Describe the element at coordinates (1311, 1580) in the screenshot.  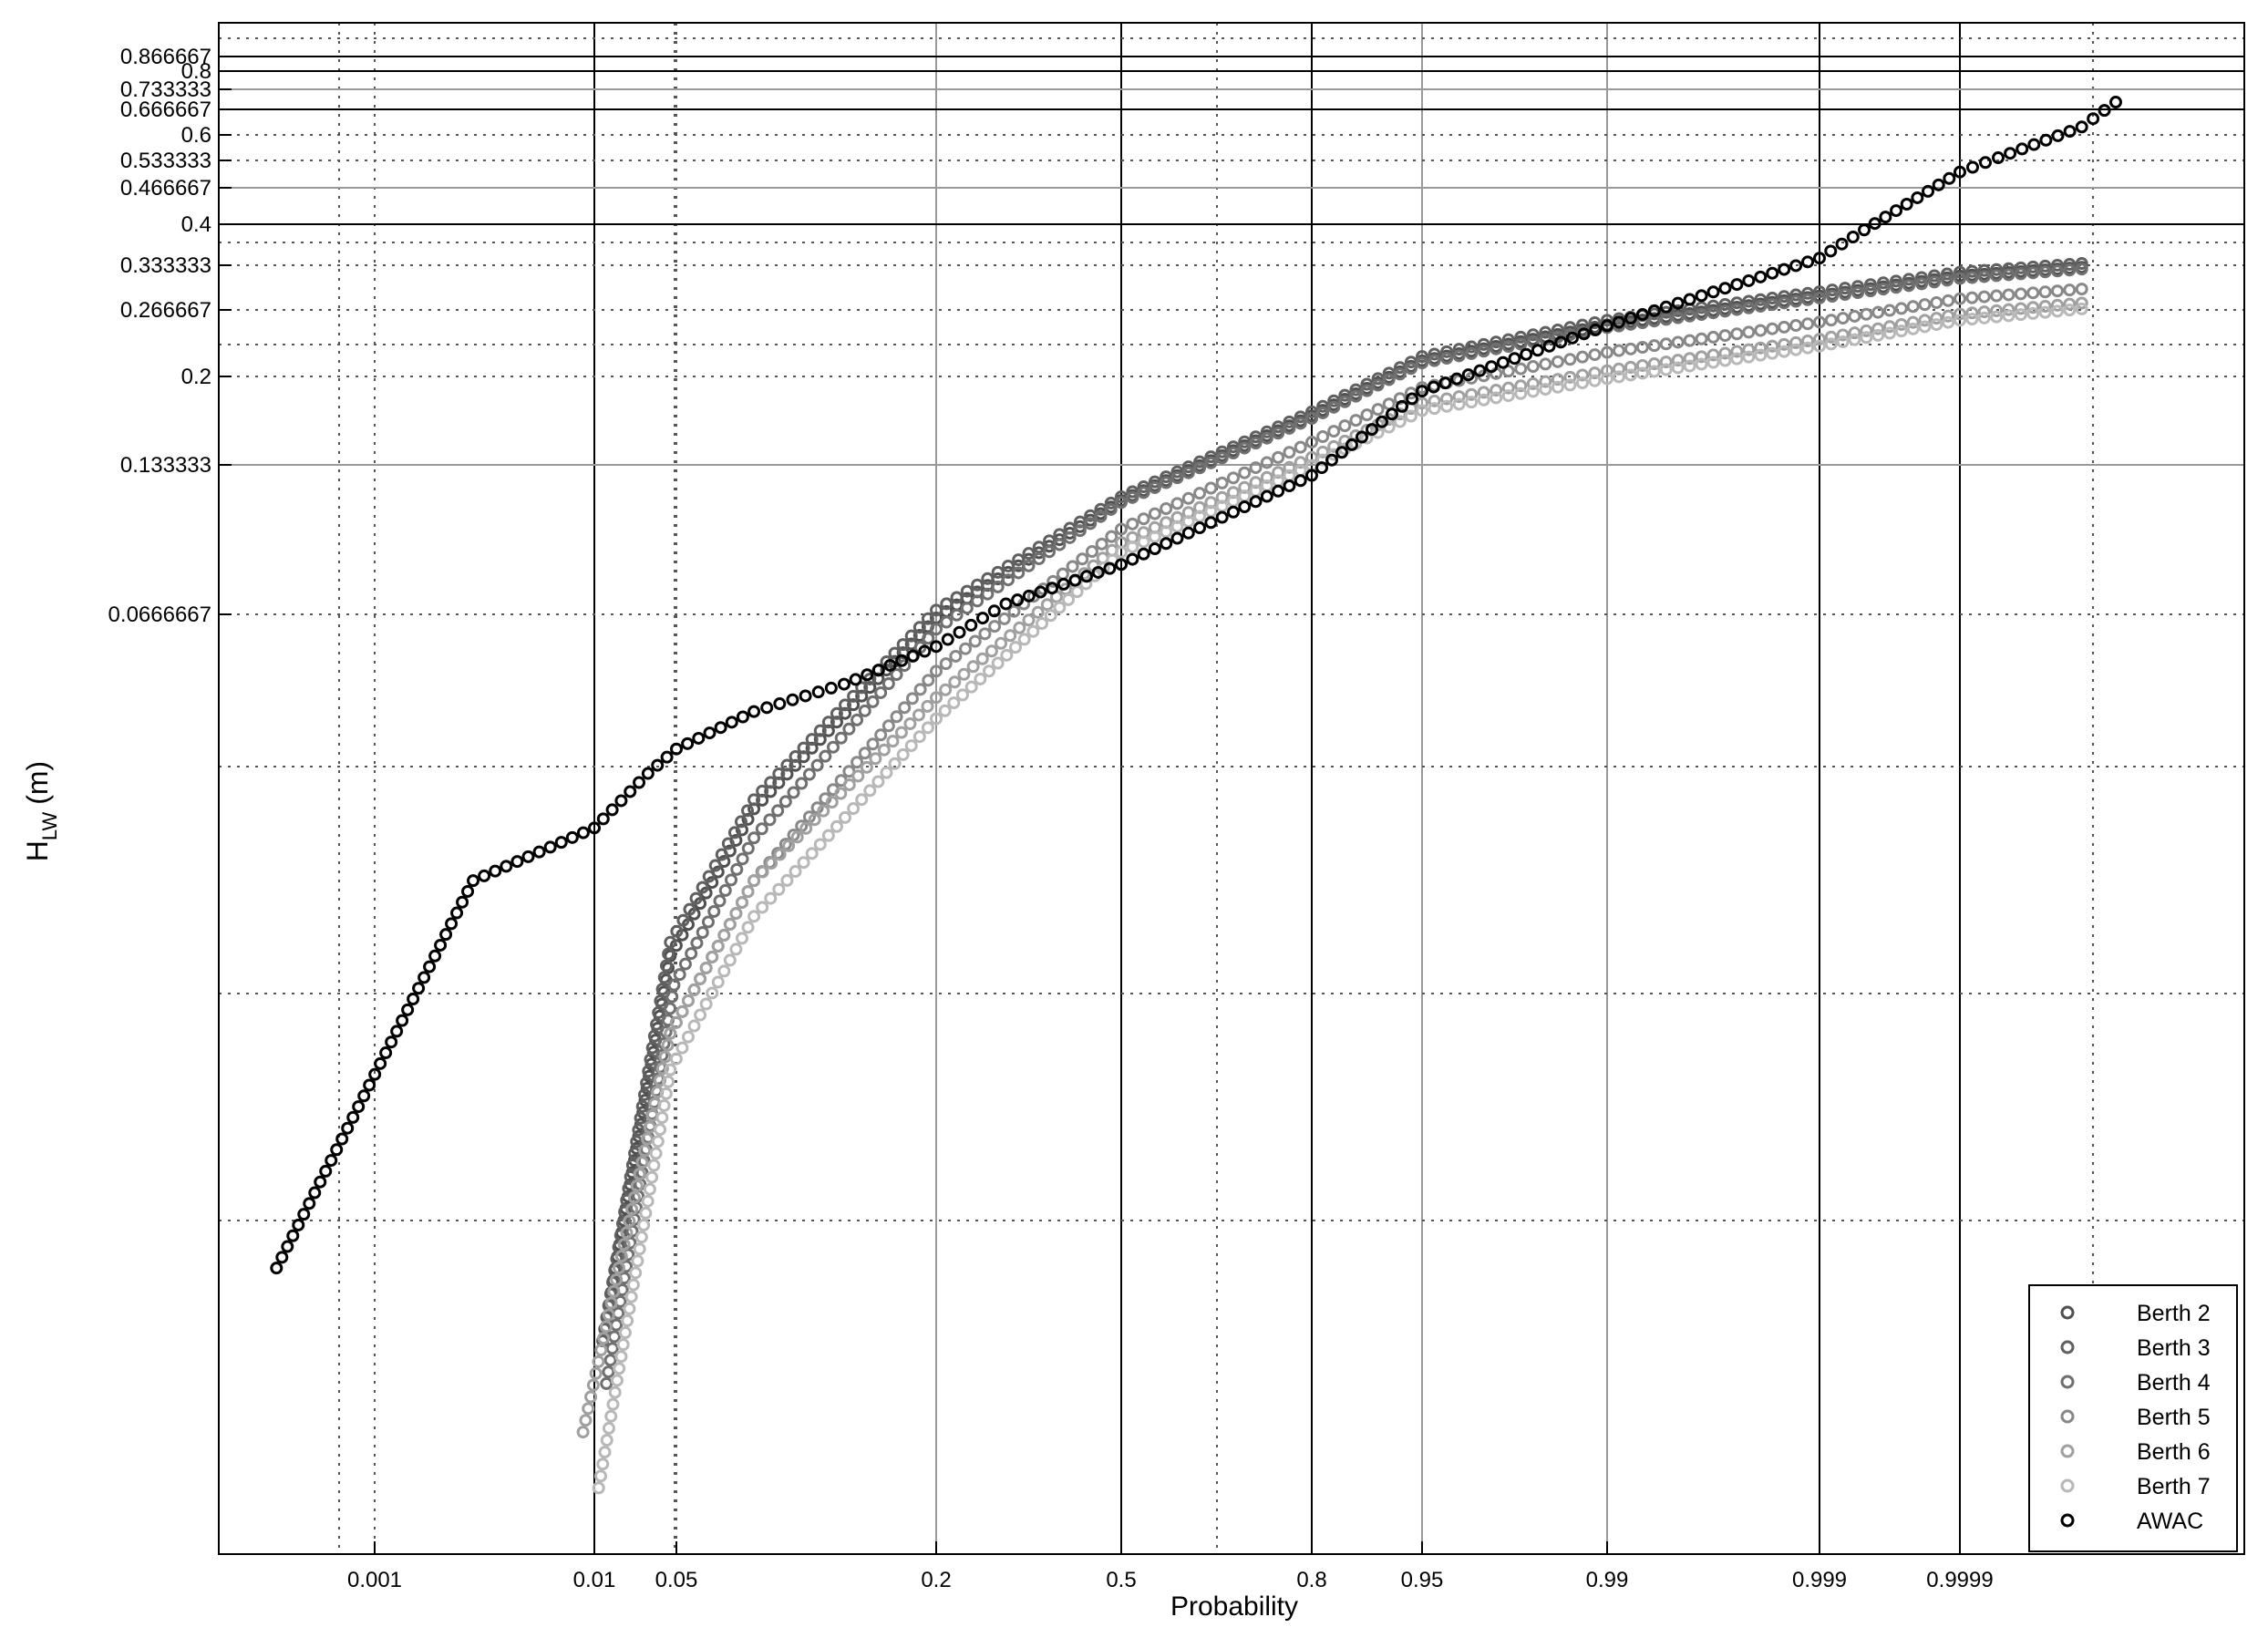
I see `x-tick-label: 0.8` at that location.